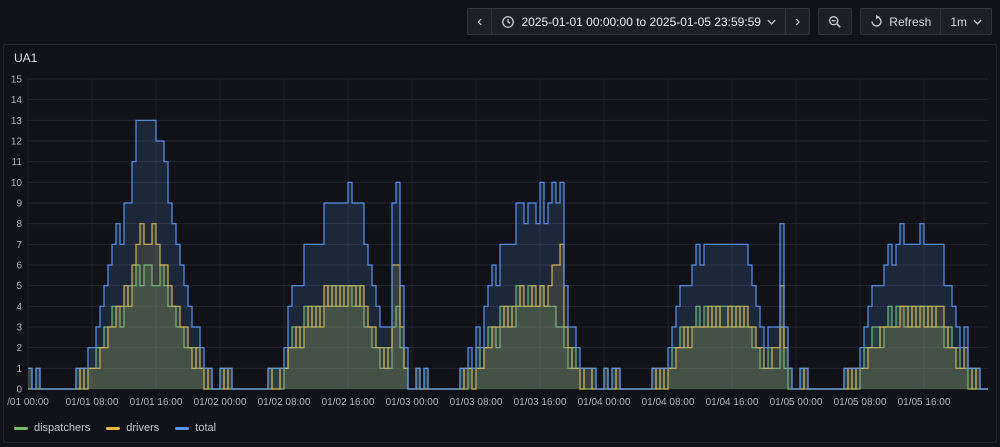 Image resolution: width=1000 pixels, height=447 pixels. I want to click on refresh-interval-dropdown: 1m, so click(966, 21).